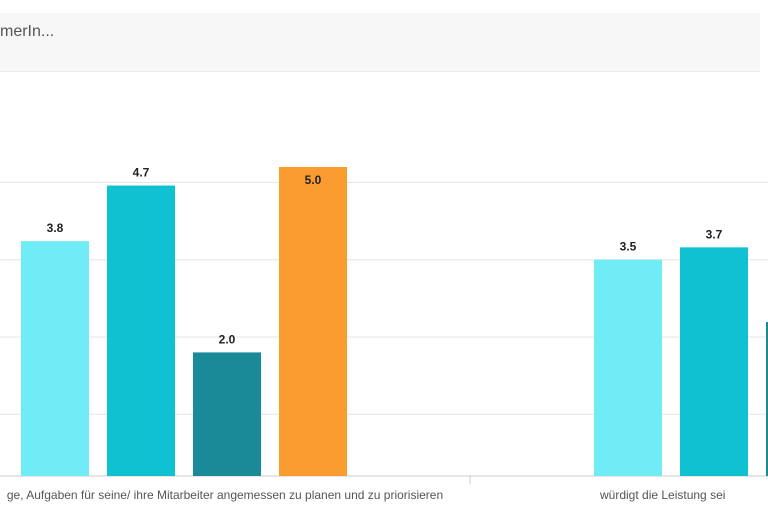 The image size is (768, 531). Describe the element at coordinates (313, 180) in the screenshot. I see `data-label-series-4-category-1: 5.0` at that location.